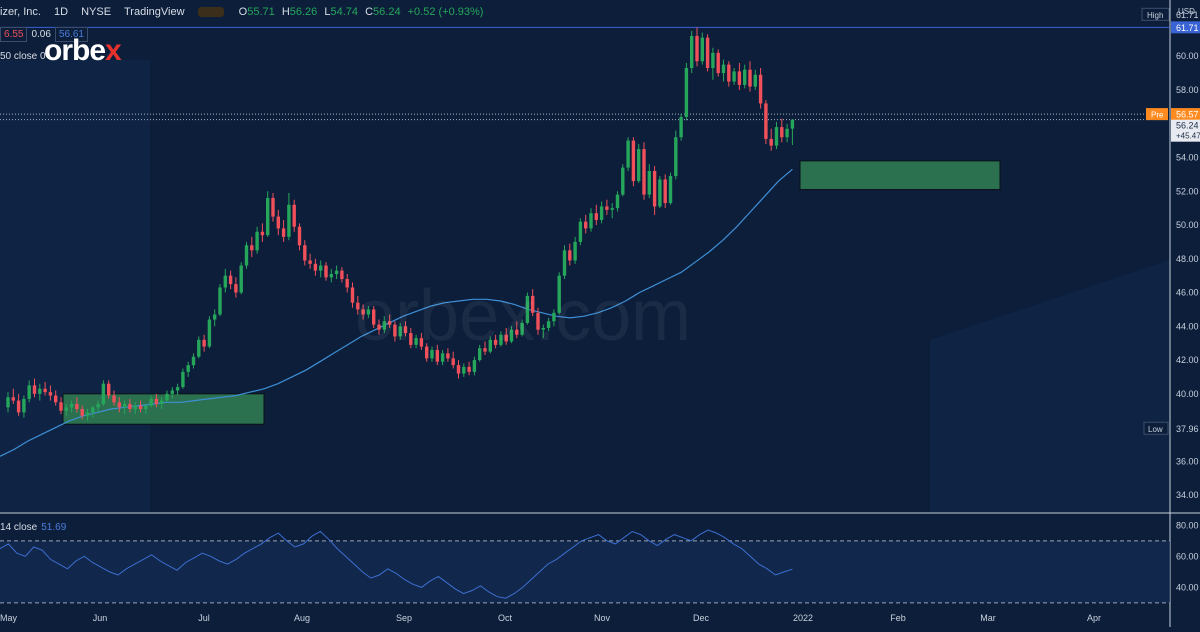 The width and height of the screenshot is (1200, 632). I want to click on low-value-label: 37.96, so click(1187, 429).